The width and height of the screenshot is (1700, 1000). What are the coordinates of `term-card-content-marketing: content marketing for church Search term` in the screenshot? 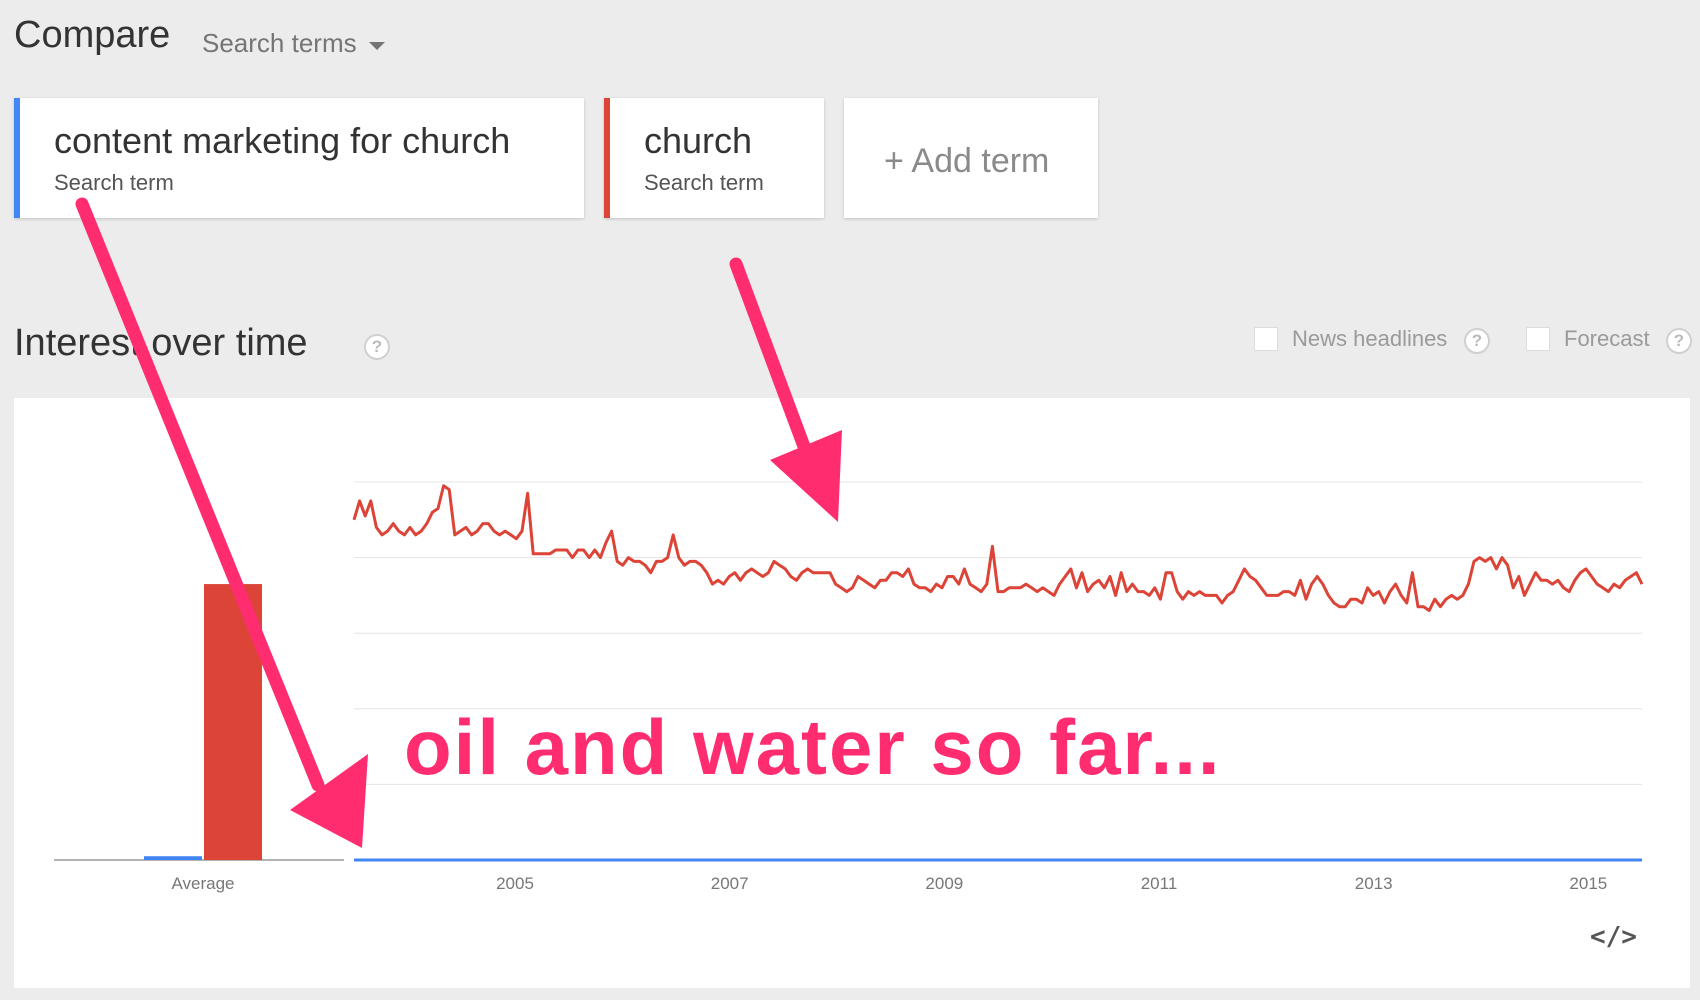 It's located at (299, 158).